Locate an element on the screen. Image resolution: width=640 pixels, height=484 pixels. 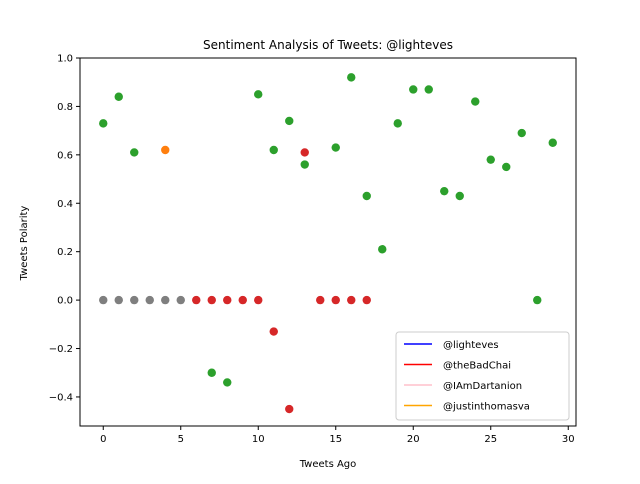
x-tick-label: 25 is located at coordinates (490, 439).